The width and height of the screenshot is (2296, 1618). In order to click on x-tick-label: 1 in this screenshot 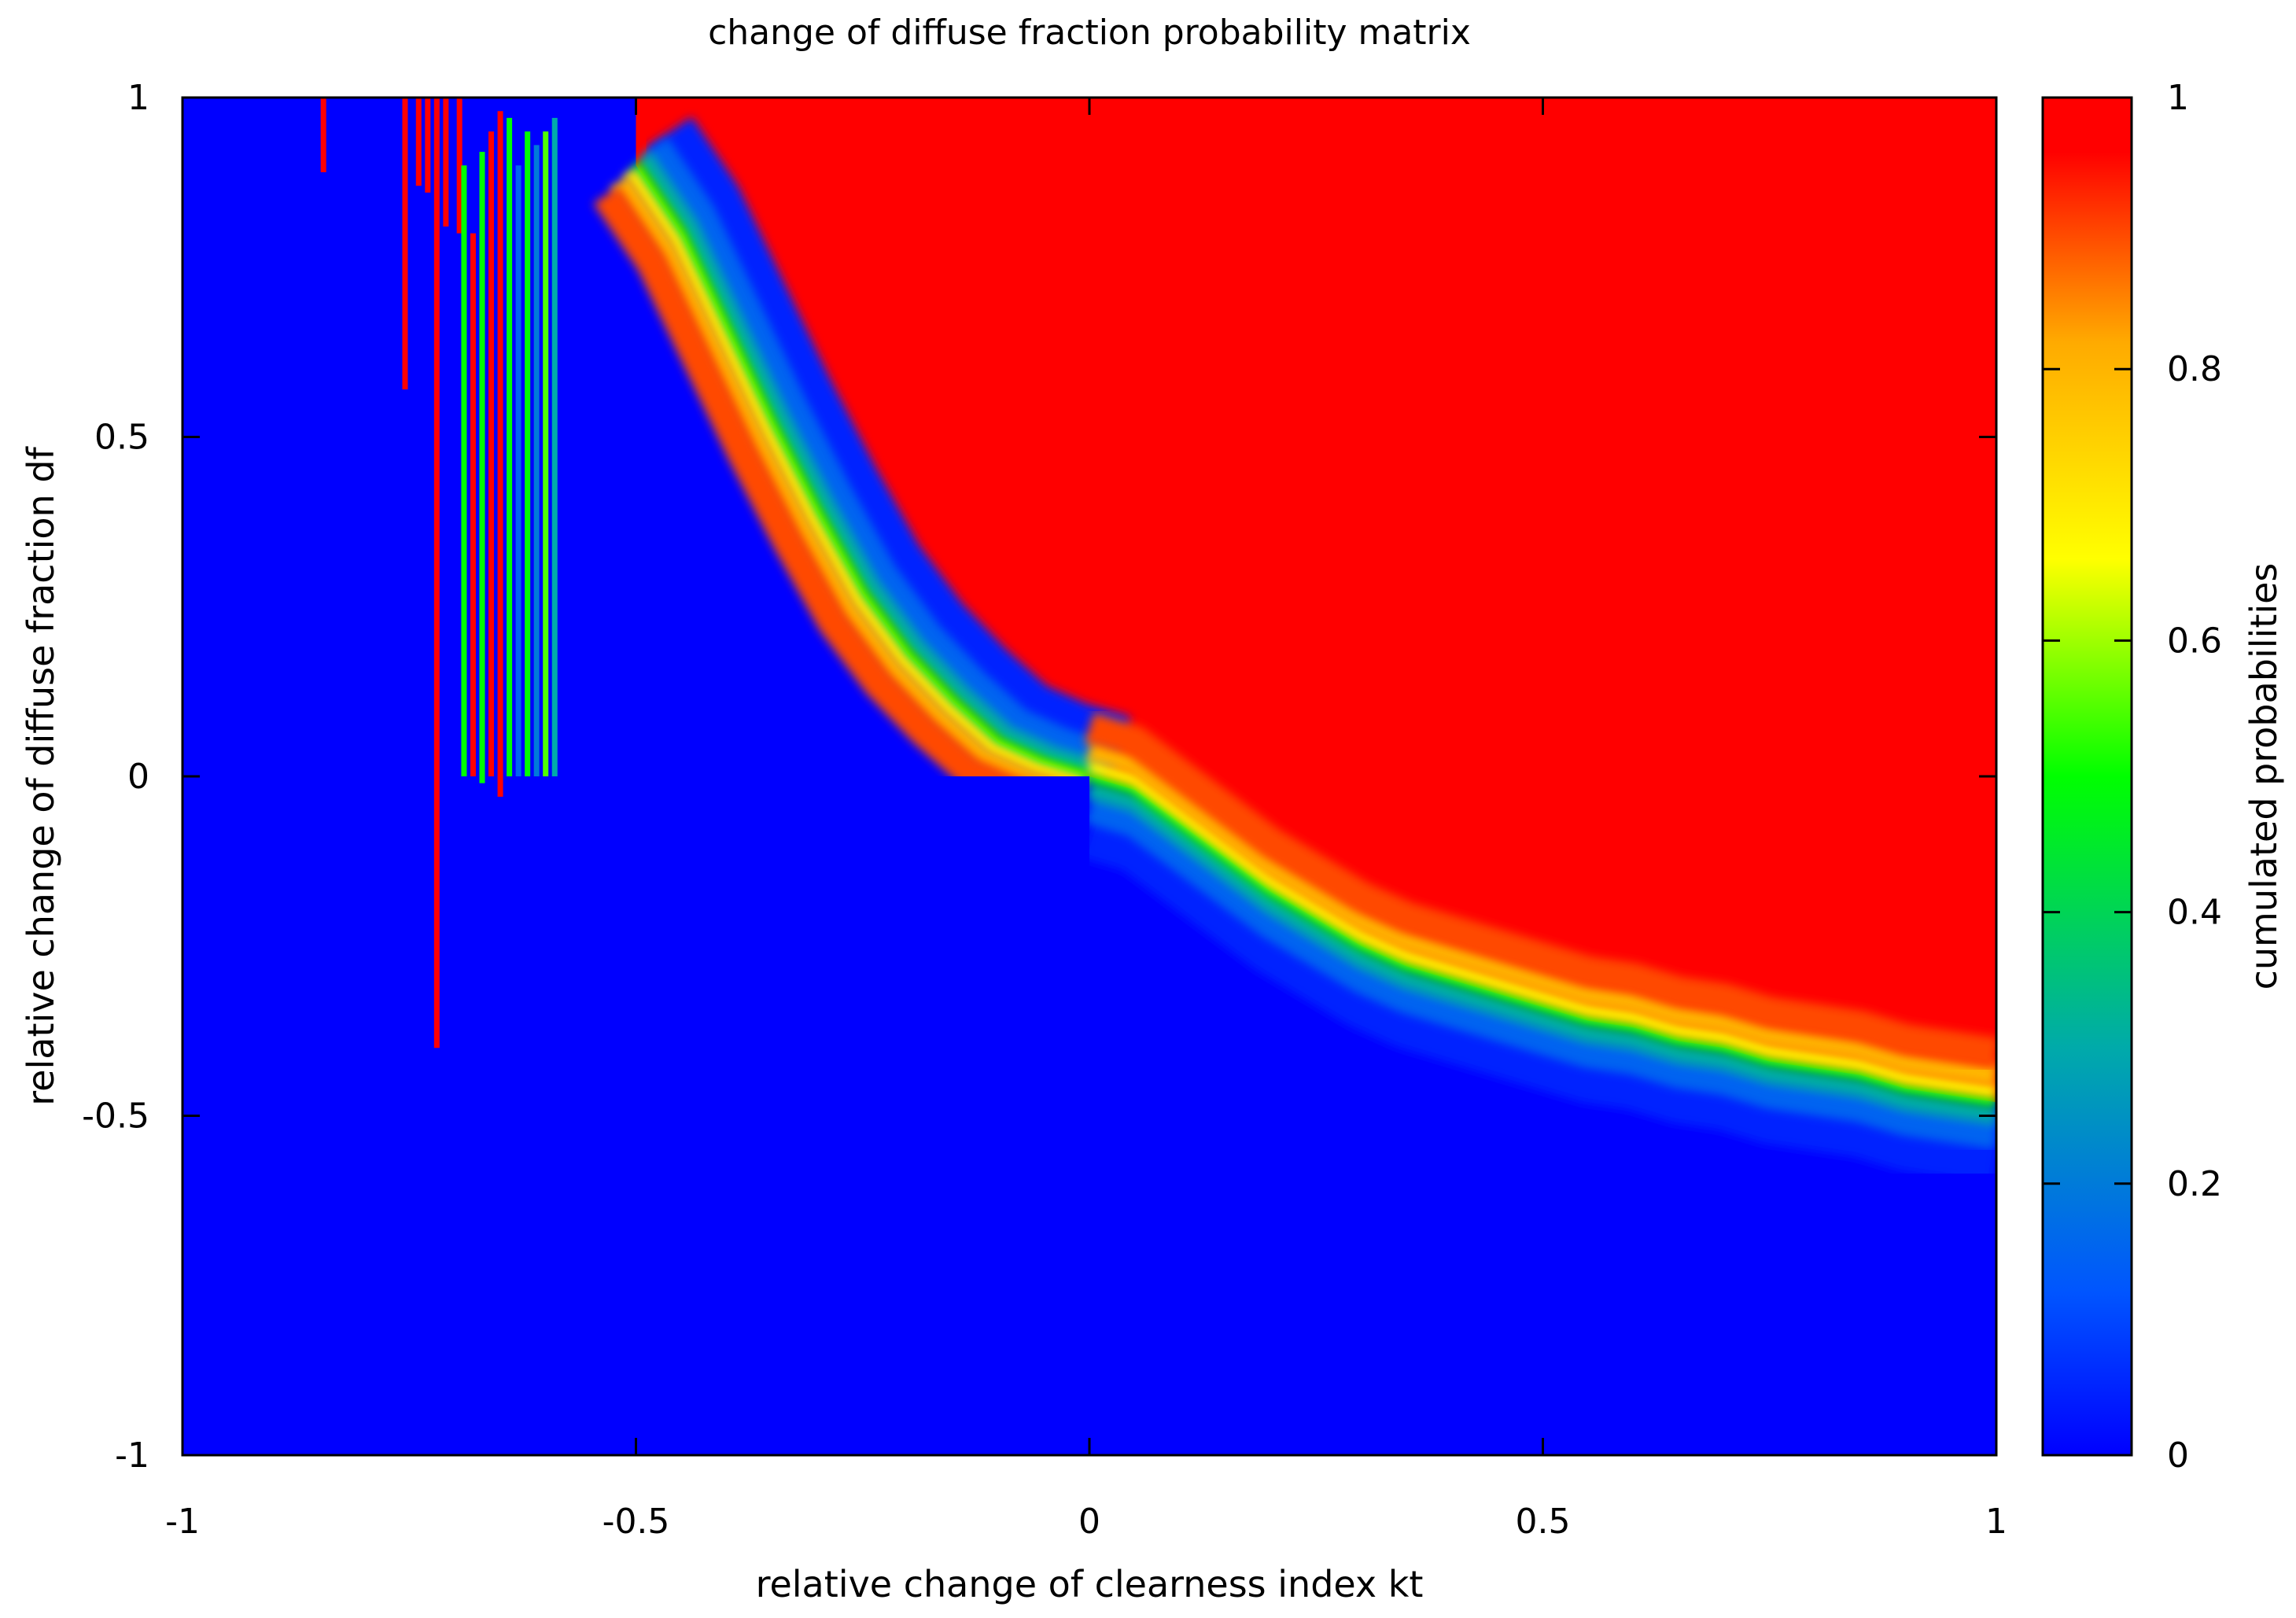, I will do `click(1996, 1522)`.